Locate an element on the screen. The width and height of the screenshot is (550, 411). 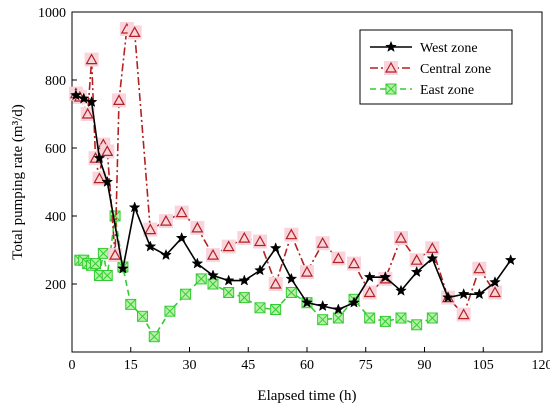
x-tick-label-75: 75 is located at coordinates (366, 365).